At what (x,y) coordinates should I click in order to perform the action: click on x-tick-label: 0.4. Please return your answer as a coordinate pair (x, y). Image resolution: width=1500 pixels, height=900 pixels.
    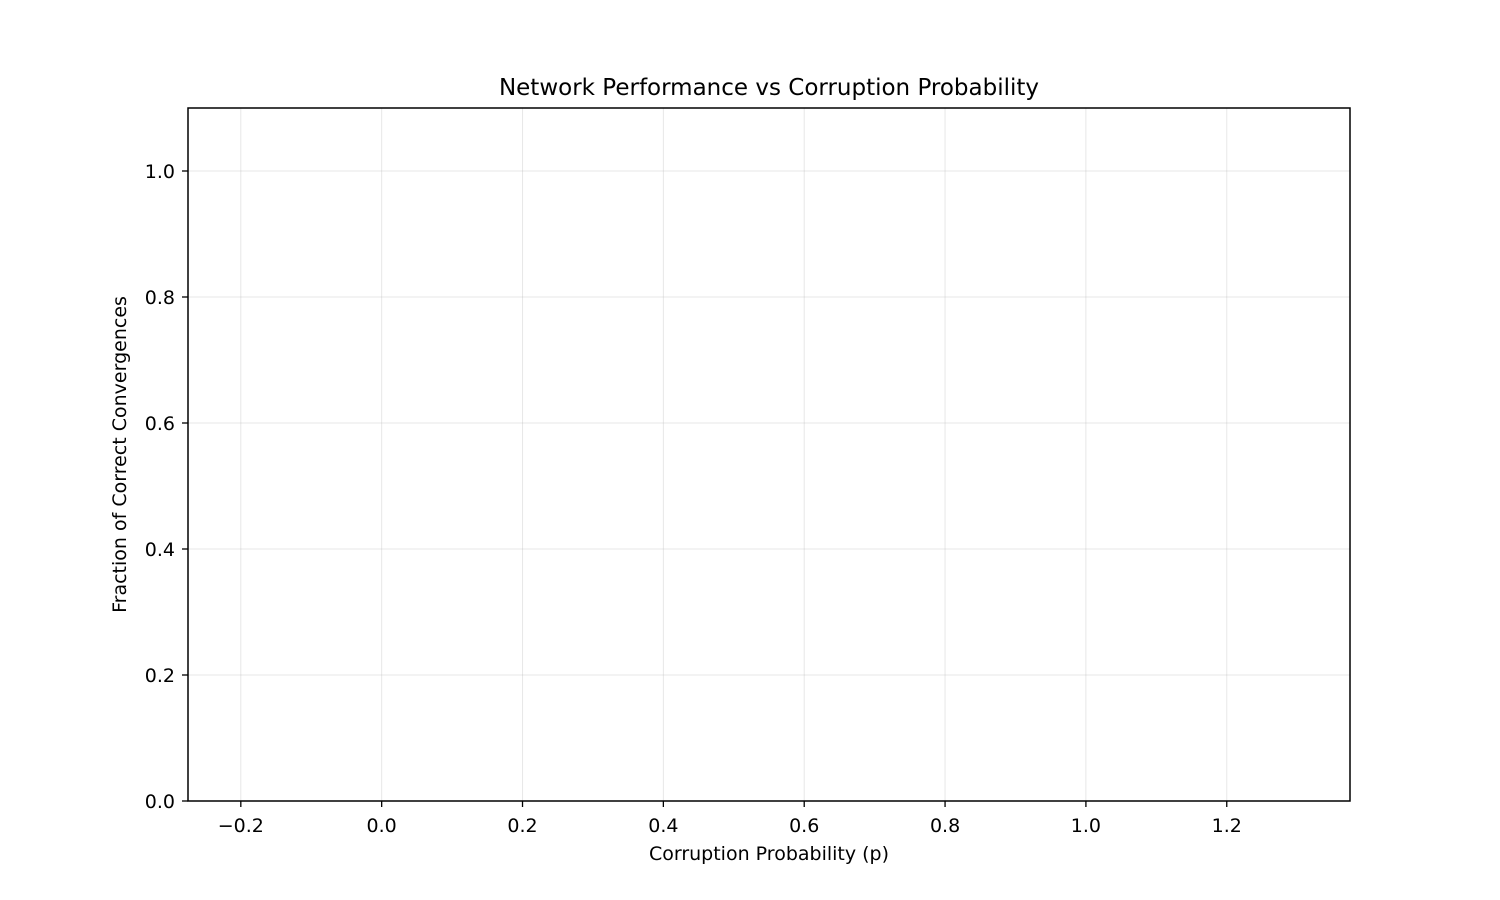
    Looking at the image, I should click on (663, 826).